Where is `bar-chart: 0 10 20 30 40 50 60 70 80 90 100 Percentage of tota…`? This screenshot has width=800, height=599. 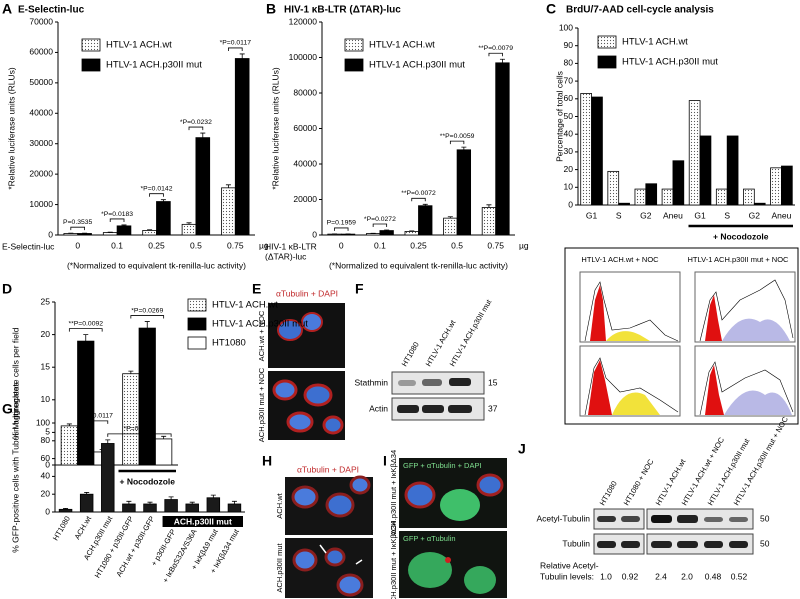
bar-chart: 0 10 20 30 40 50 60 70 80 90 100 Percentage of tota… is located at coordinates (670, 121).